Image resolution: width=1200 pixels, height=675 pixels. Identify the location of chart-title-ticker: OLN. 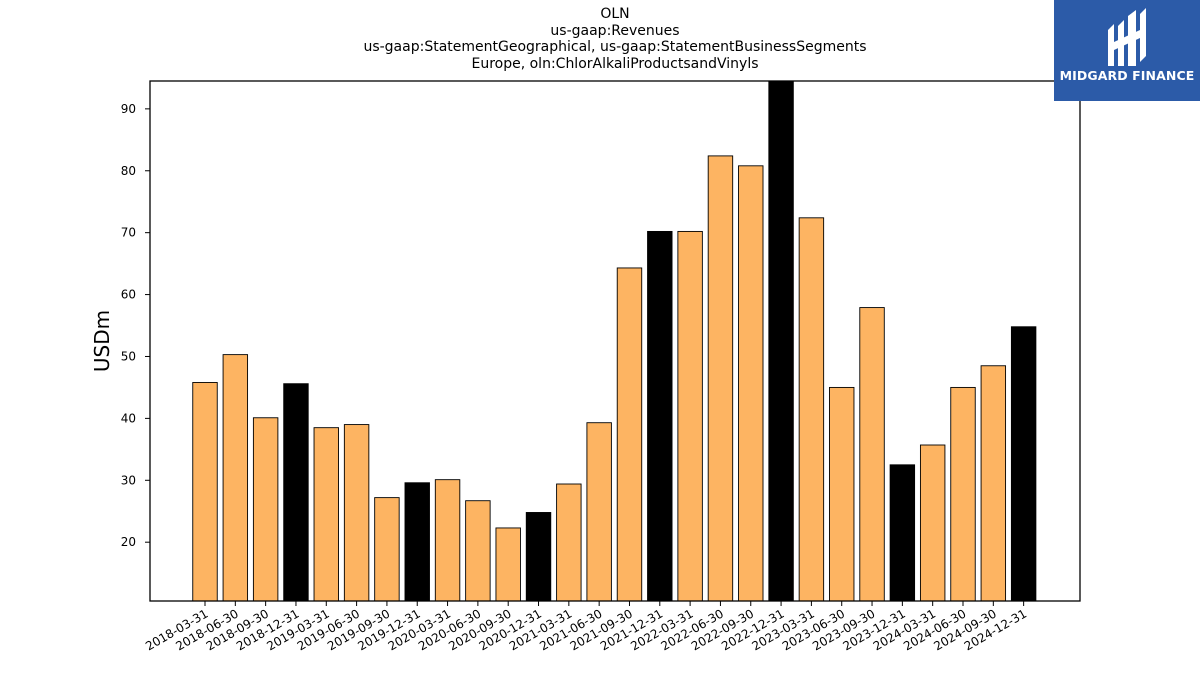
(615, 14).